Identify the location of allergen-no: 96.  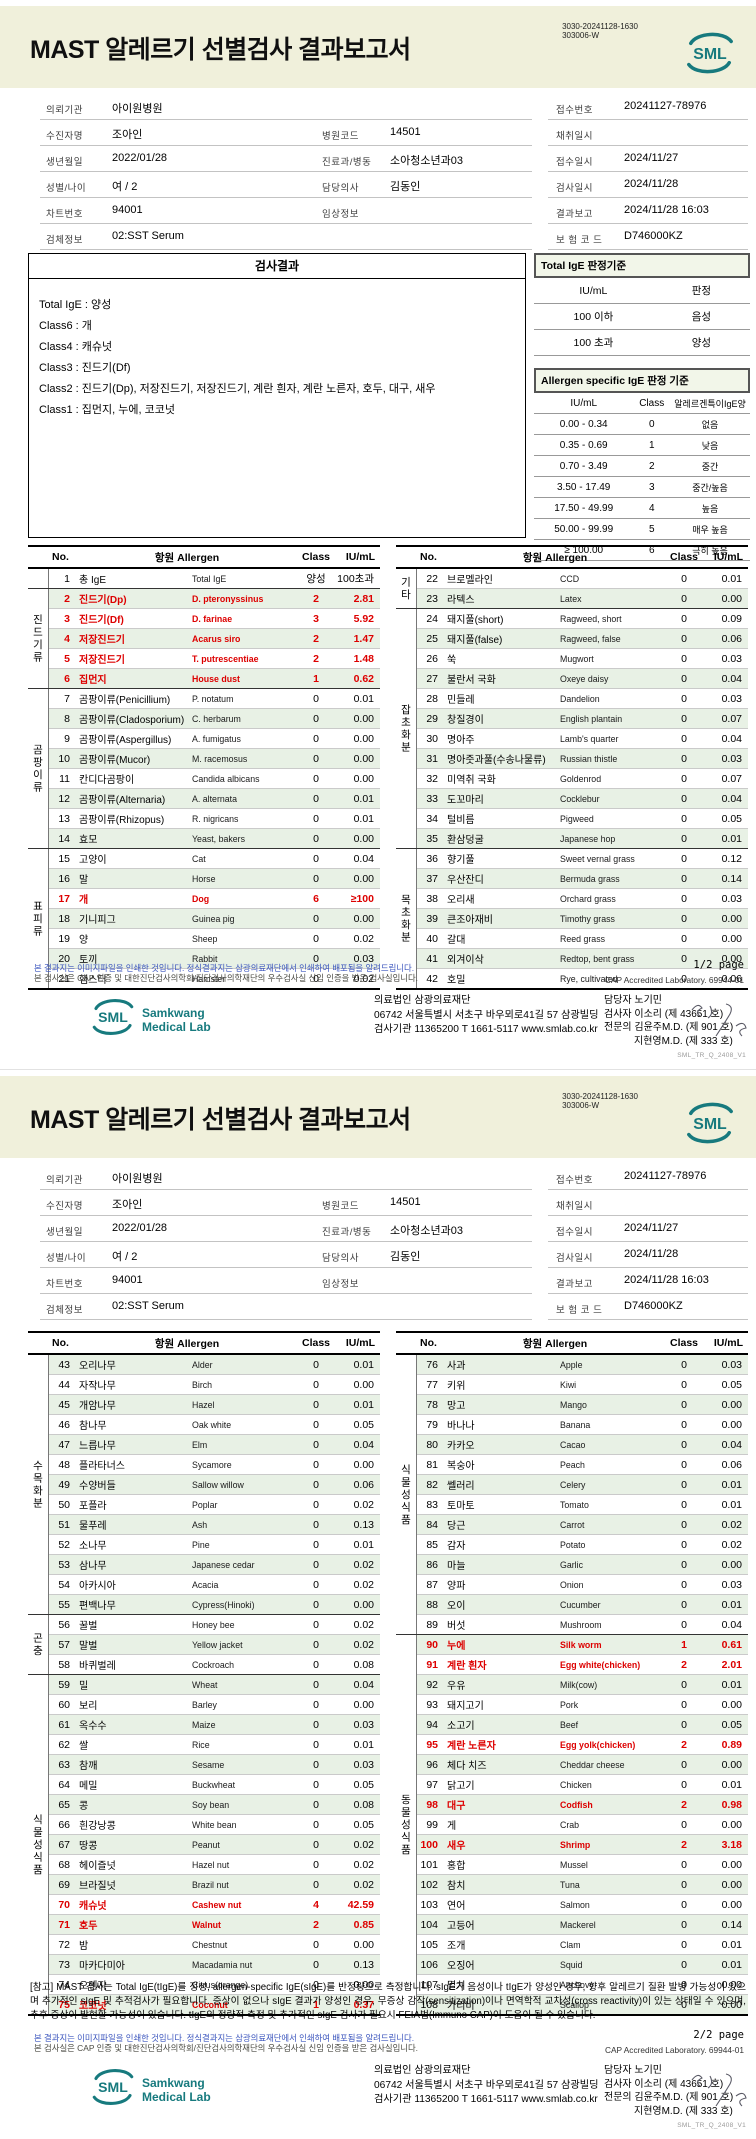
(432, 1764).